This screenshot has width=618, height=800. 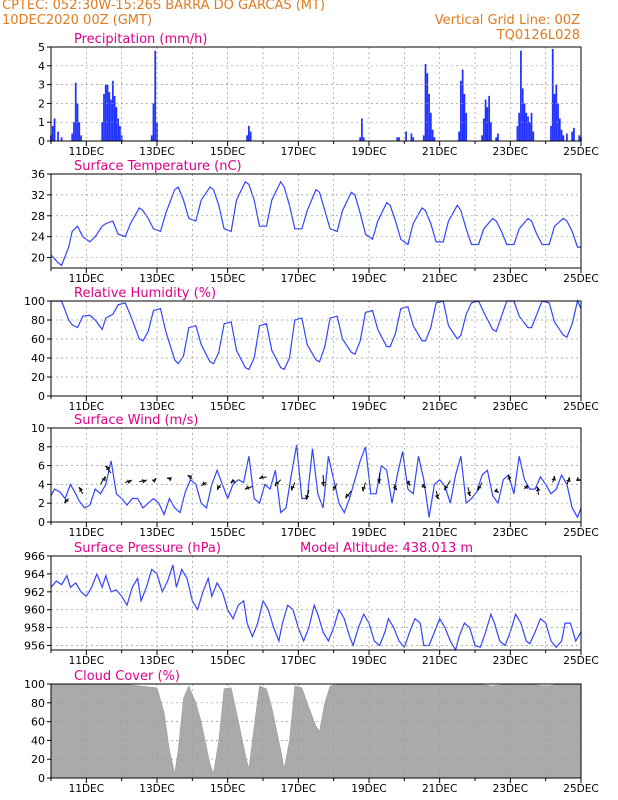 I want to click on panel-title-precip: Precipitation (mm/h), so click(x=140, y=39).